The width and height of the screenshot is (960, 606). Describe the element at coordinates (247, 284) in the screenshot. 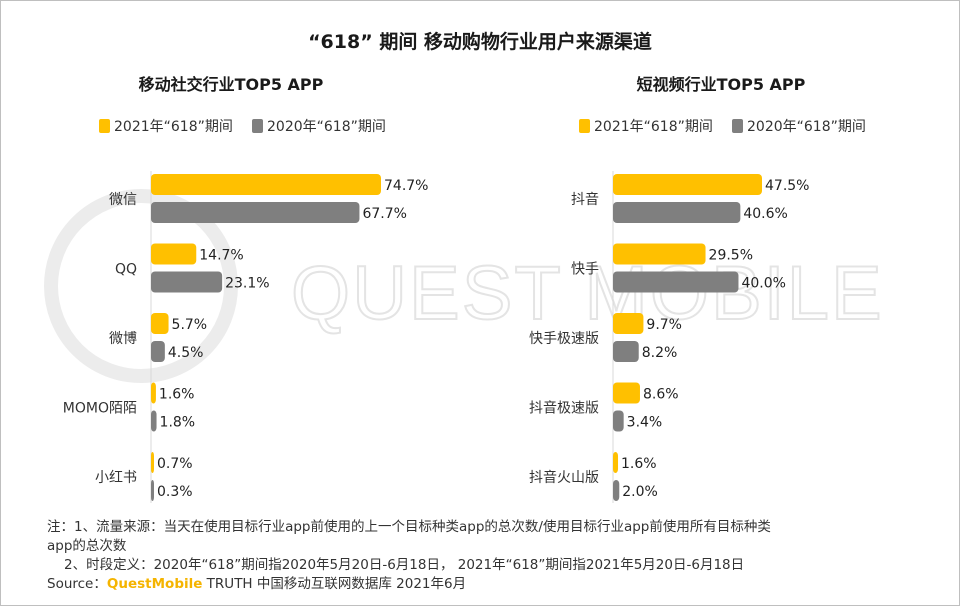

I see `data-label: 23.1%` at that location.